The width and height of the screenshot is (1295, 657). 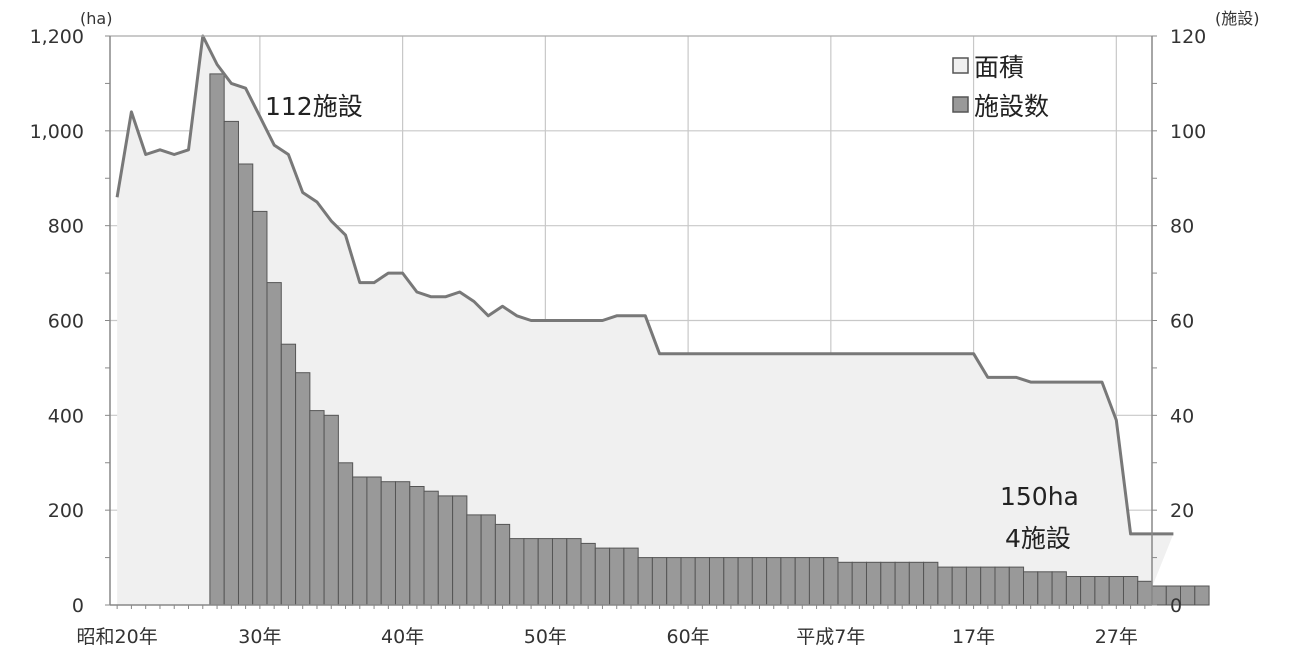 I want to click on y-left-tick-label: 1,000, so click(x=57, y=132).